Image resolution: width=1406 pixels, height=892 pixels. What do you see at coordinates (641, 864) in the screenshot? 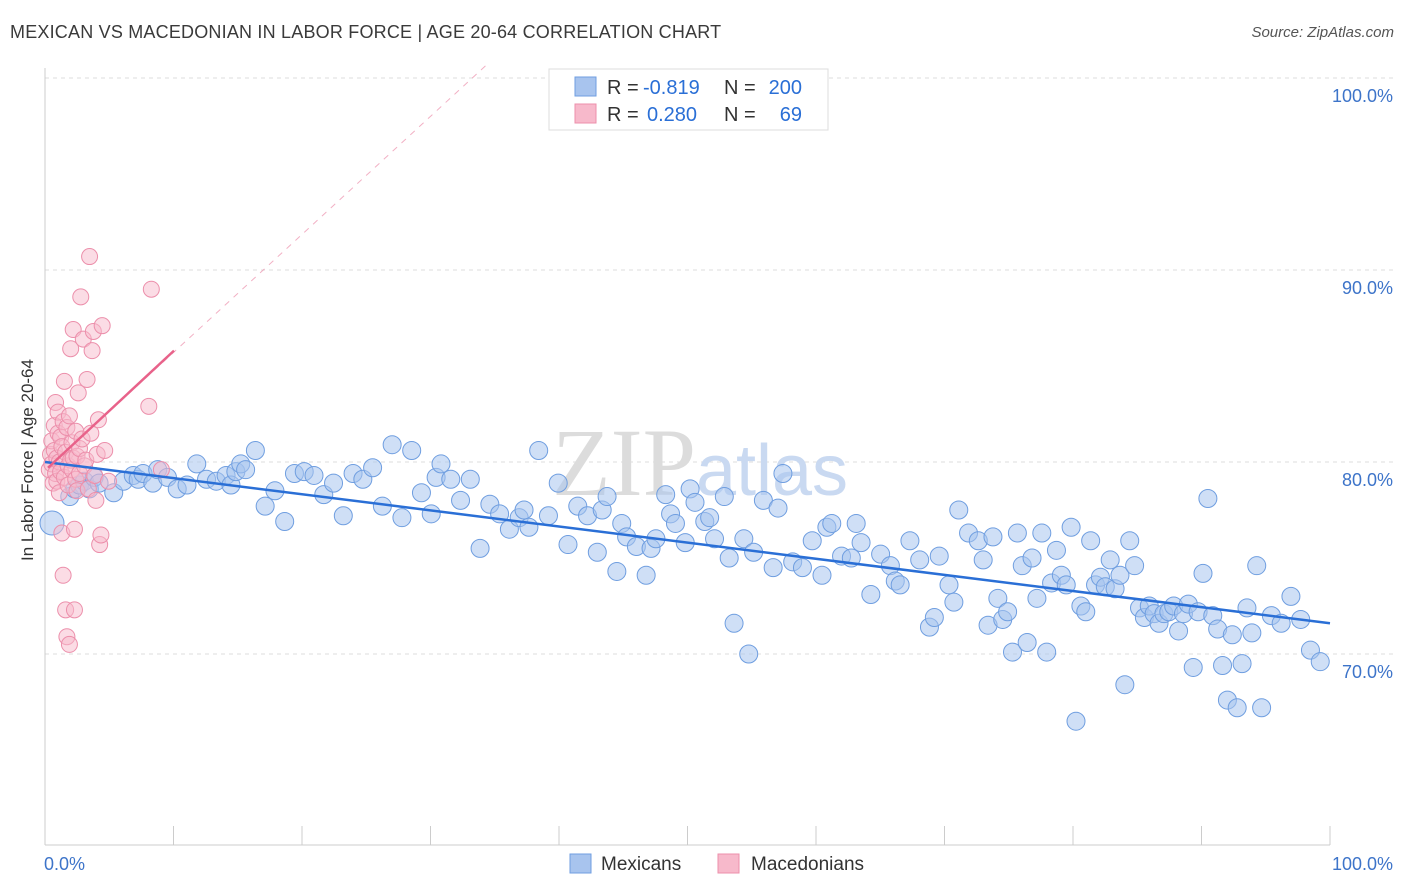
I see `legend-label-mexicans: Mexicans` at bounding box center [641, 864].